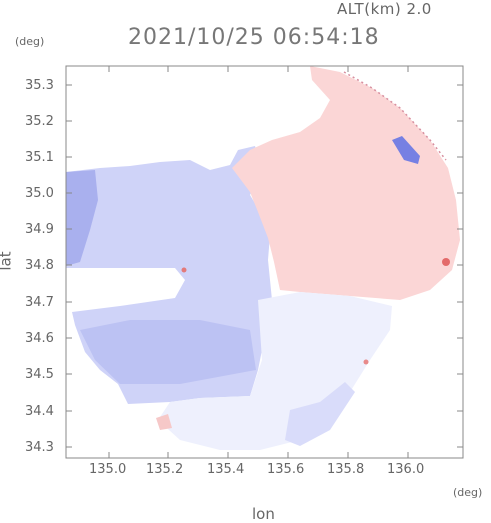 This screenshot has width=491, height=523. Describe the element at coordinates (39, 374) in the screenshot. I see `y-tick-label: 34.5` at that location.